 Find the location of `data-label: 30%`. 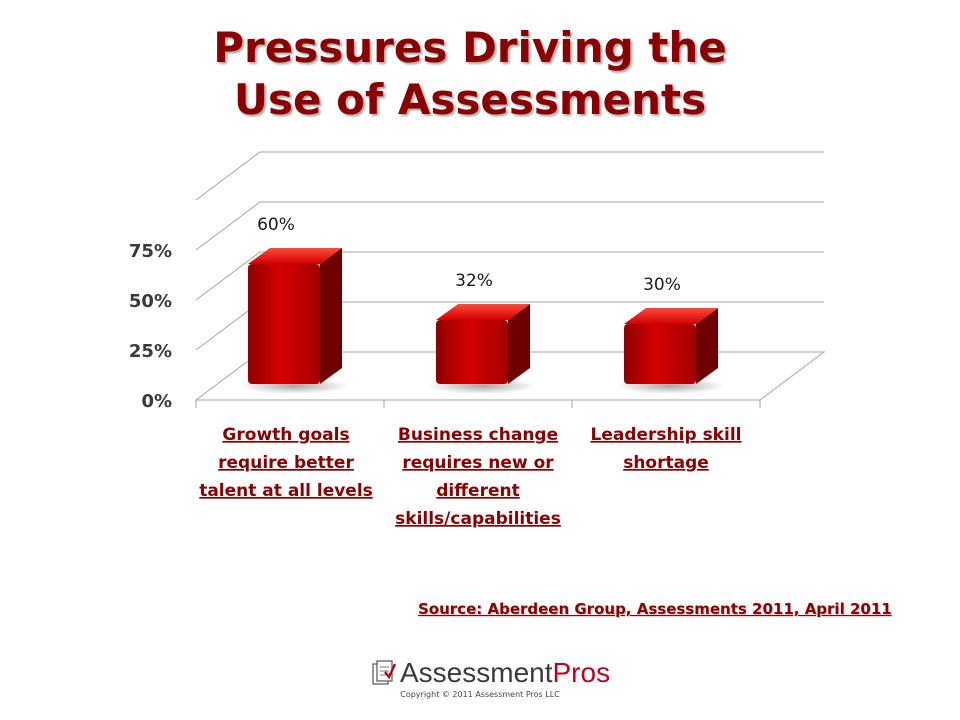

data-label: 30% is located at coordinates (662, 285).